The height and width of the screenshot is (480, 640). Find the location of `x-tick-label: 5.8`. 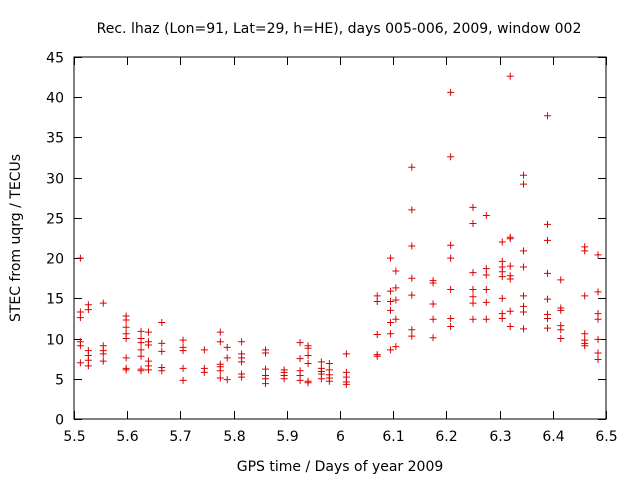

x-tick-label: 5.8 is located at coordinates (234, 437).